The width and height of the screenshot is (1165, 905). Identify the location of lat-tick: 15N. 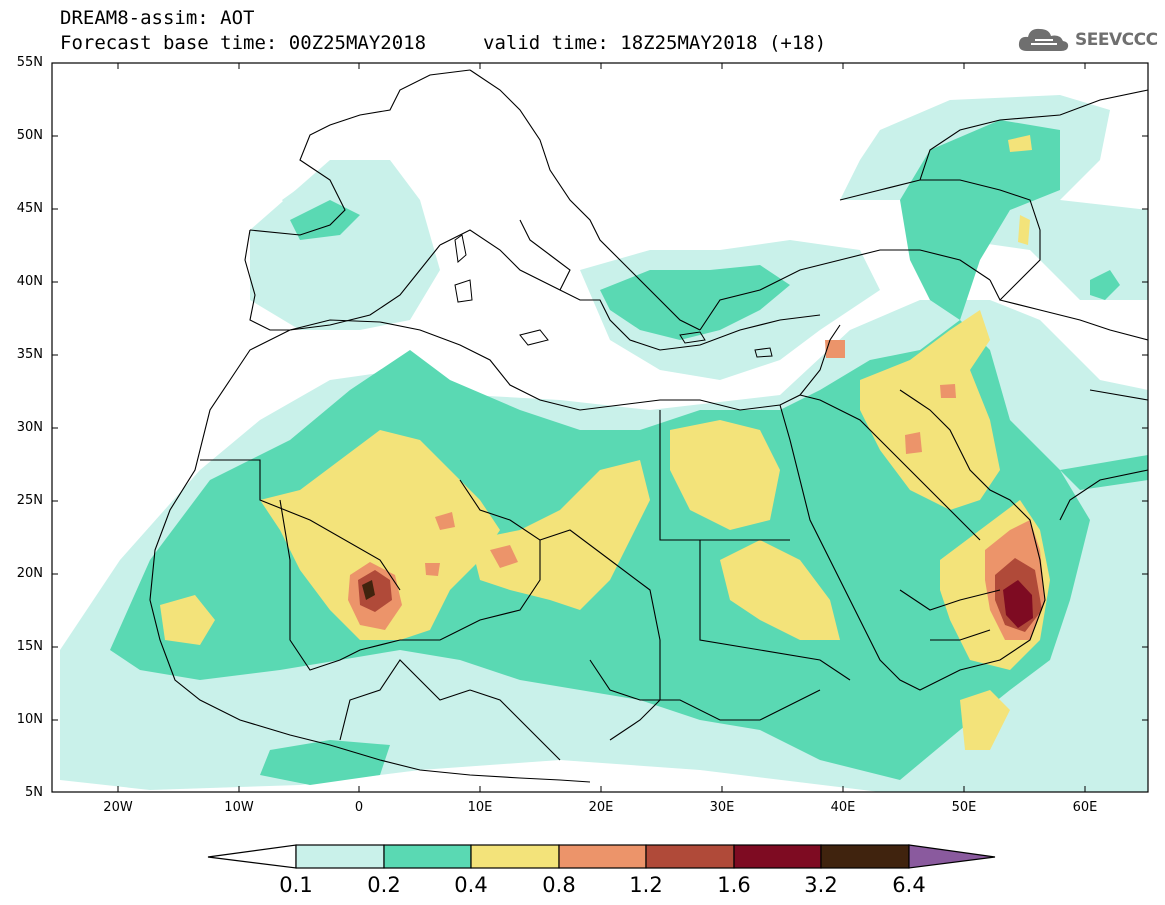
(29, 646).